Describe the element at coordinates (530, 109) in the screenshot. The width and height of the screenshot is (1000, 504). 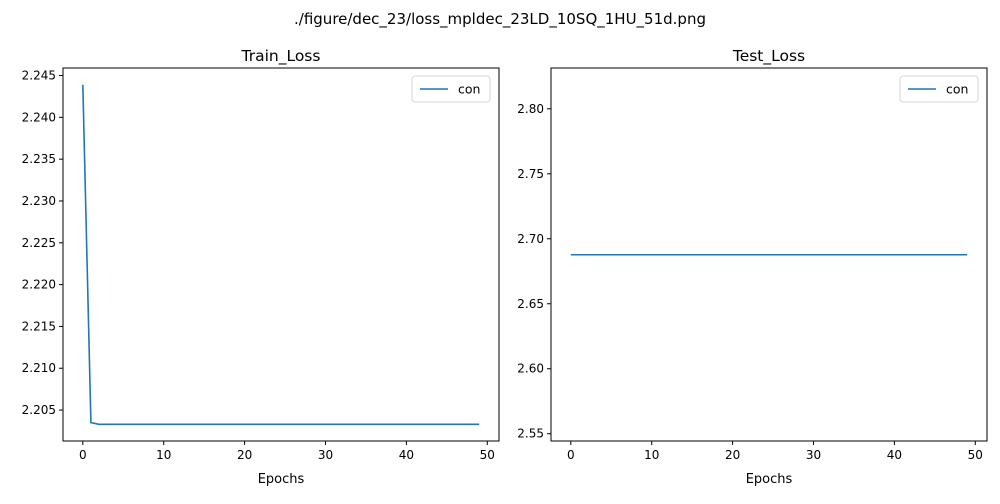
I see `y-tick-label: 2.80` at that location.